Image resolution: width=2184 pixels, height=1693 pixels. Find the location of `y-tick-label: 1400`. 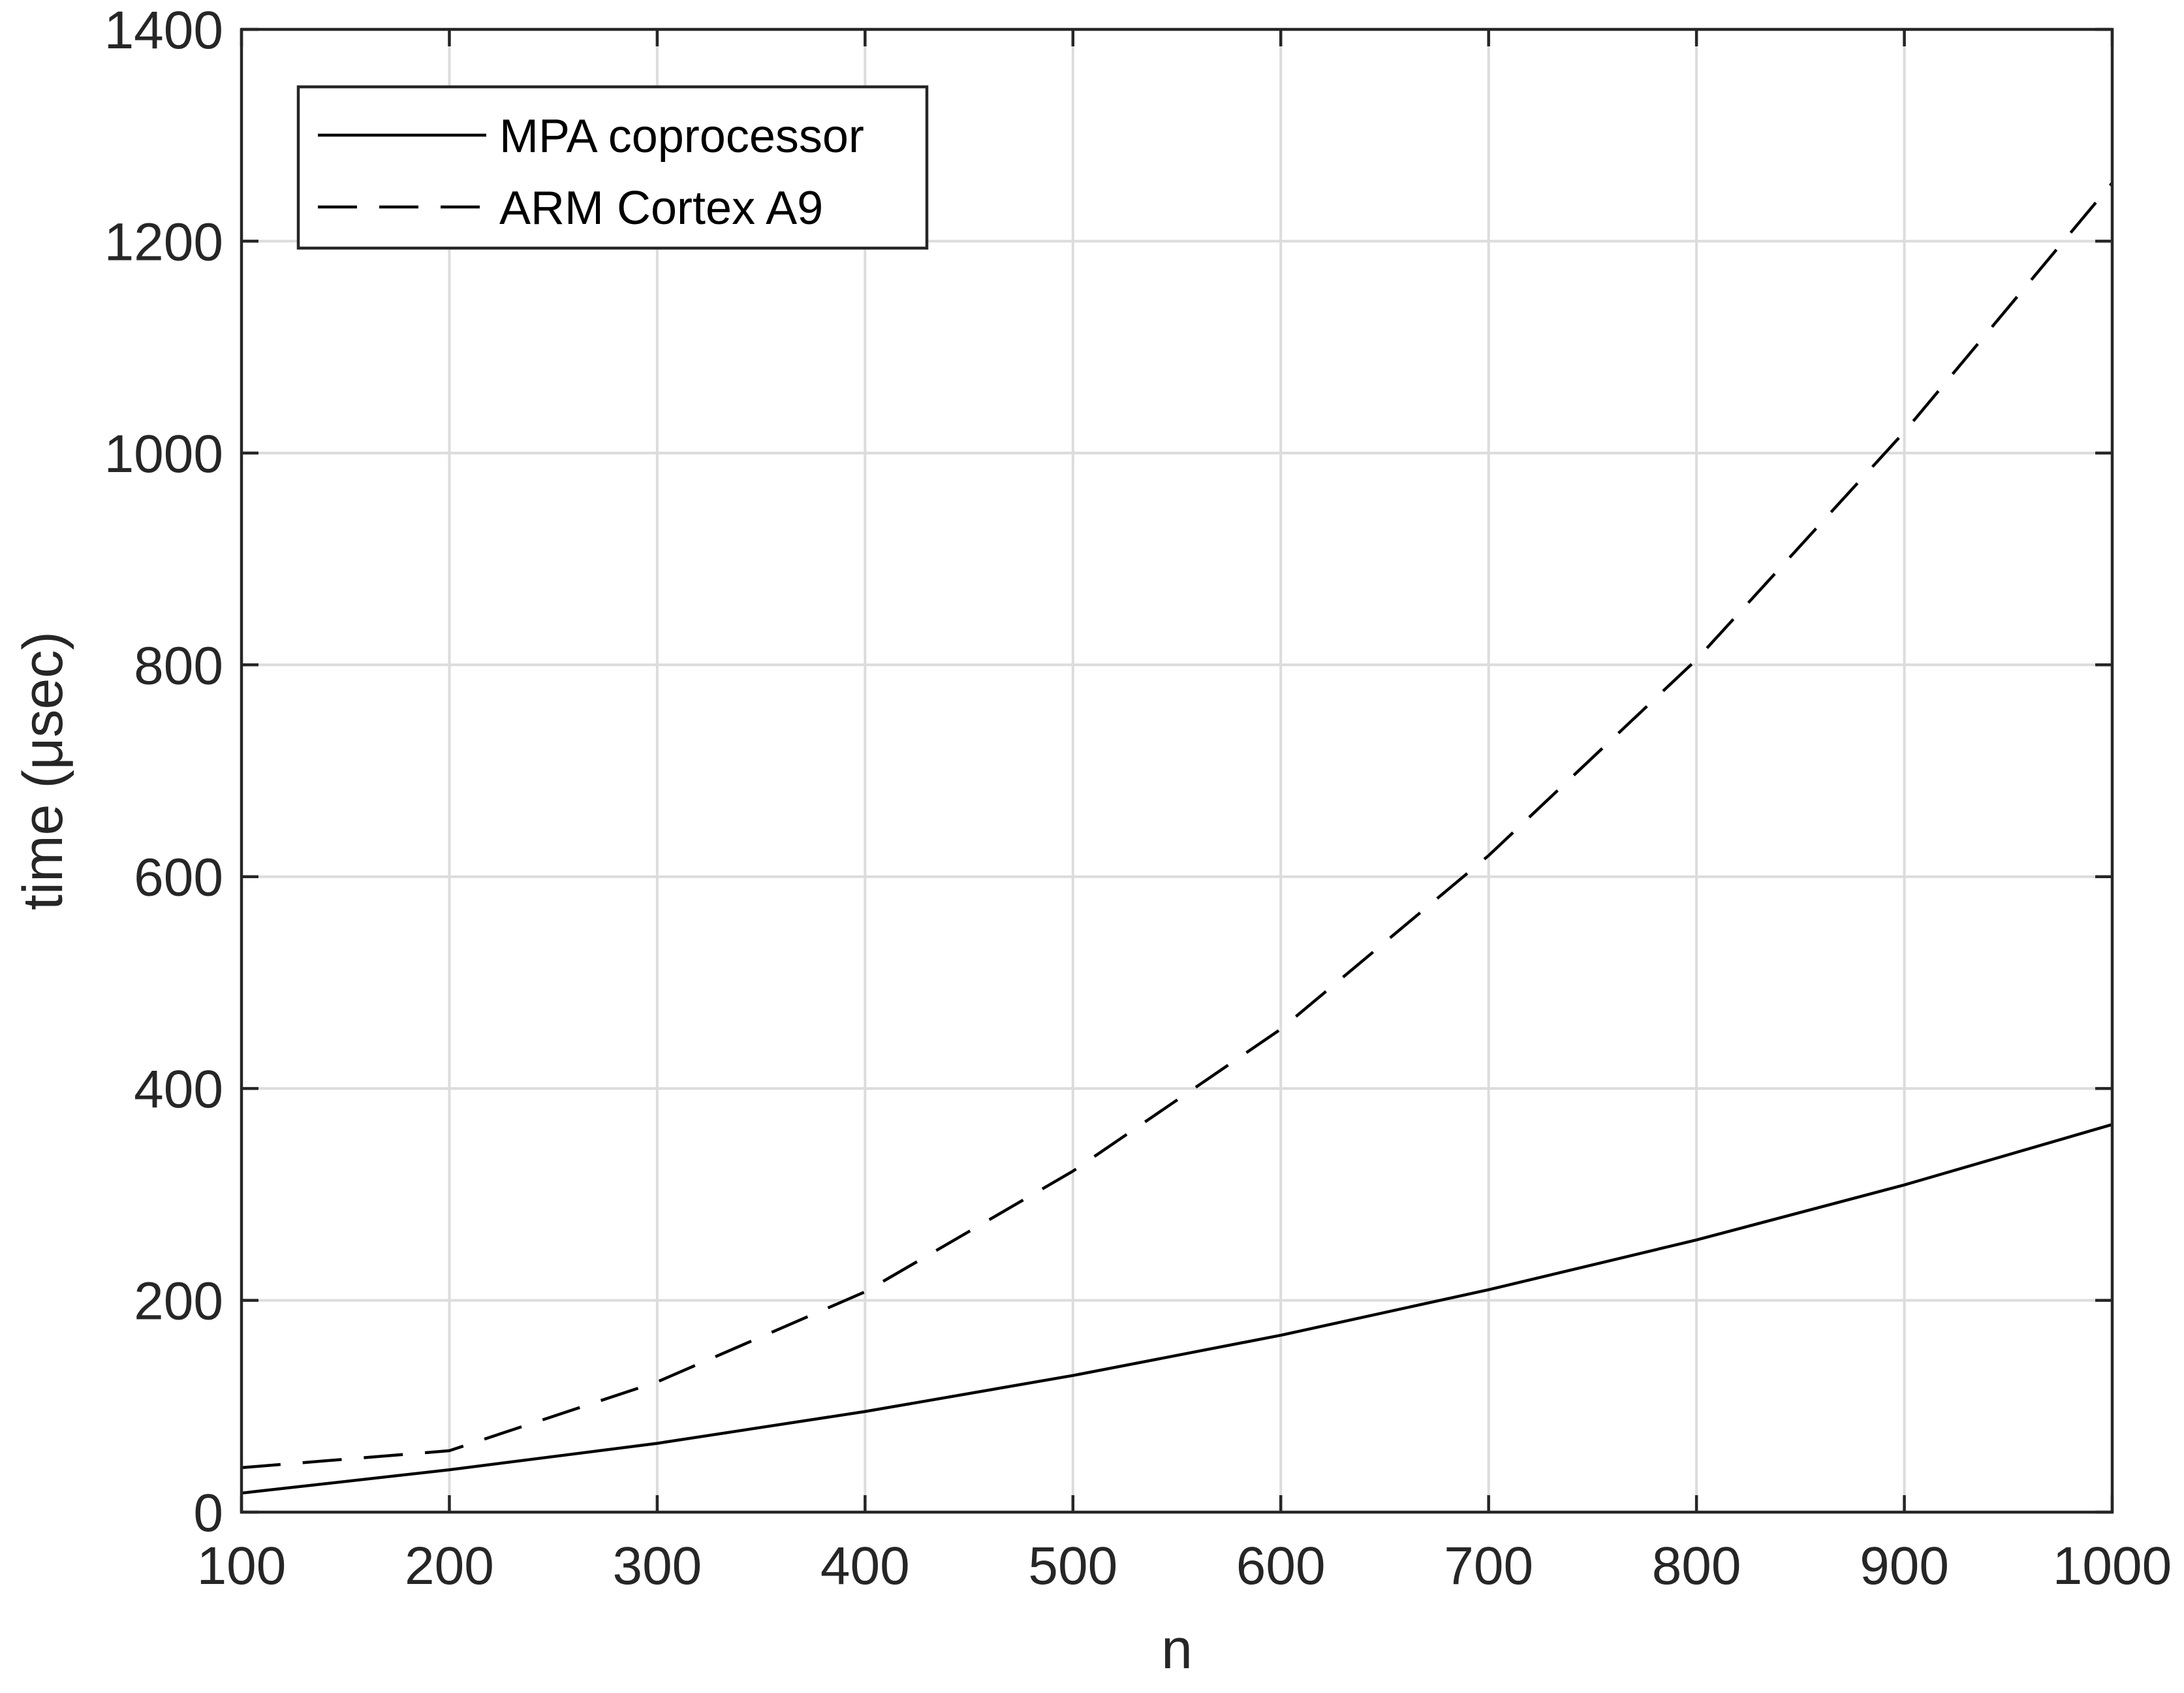

y-tick-label: 1400 is located at coordinates (164, 30).